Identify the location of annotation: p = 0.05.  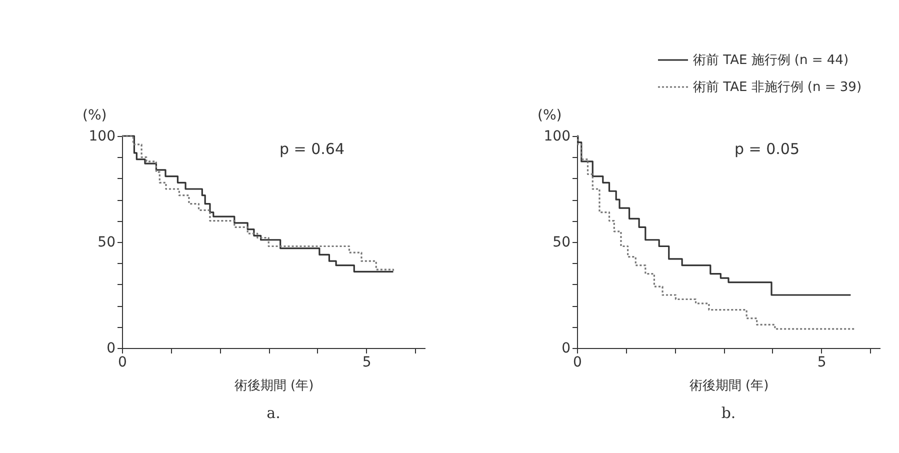
(767, 149).